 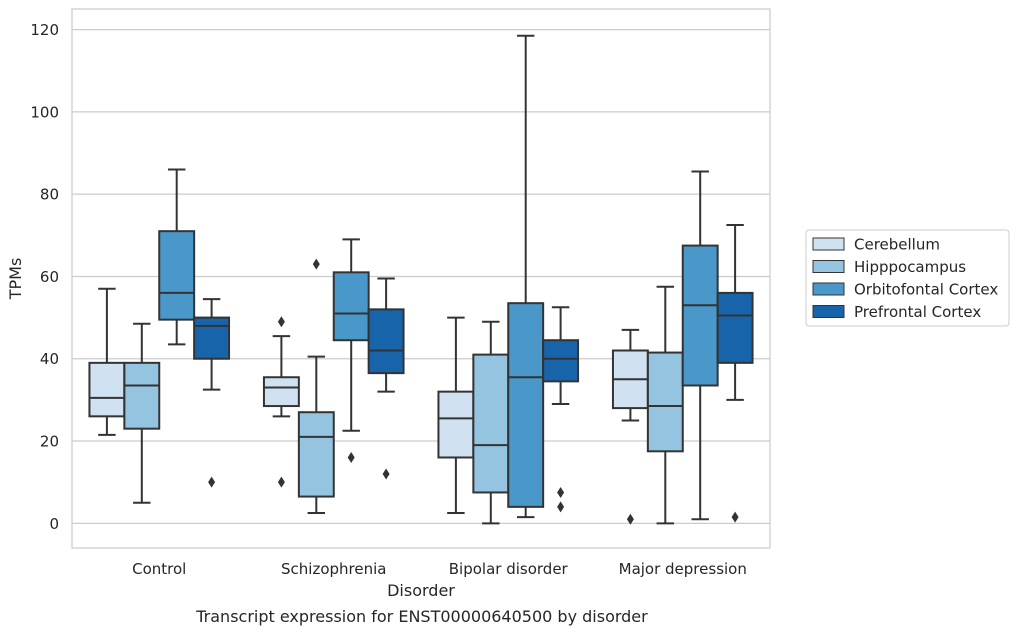 What do you see at coordinates (421, 590) in the screenshot?
I see `x-axis-label: Disorder` at bounding box center [421, 590].